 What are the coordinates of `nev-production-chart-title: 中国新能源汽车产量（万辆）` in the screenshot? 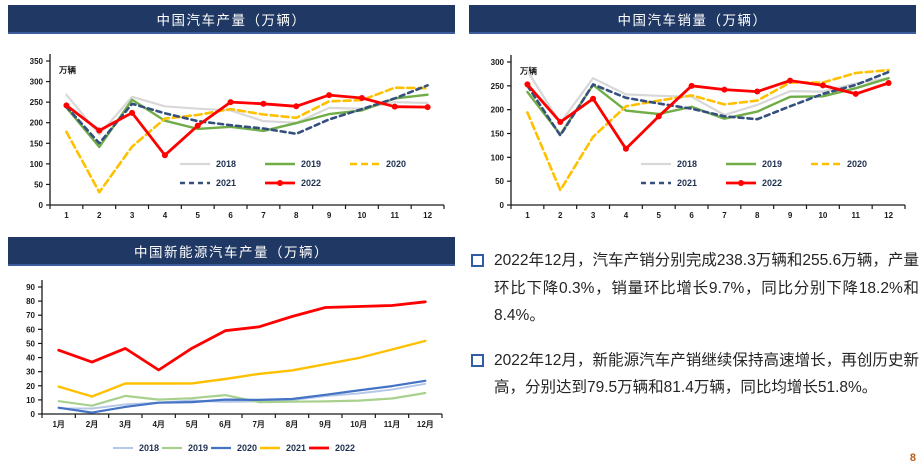 It's located at (231, 252).